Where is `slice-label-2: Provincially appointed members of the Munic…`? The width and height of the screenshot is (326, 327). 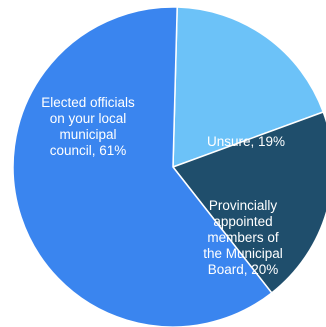 slice-label-2: Provincially appointed members of the Munic… is located at coordinates (243, 237).